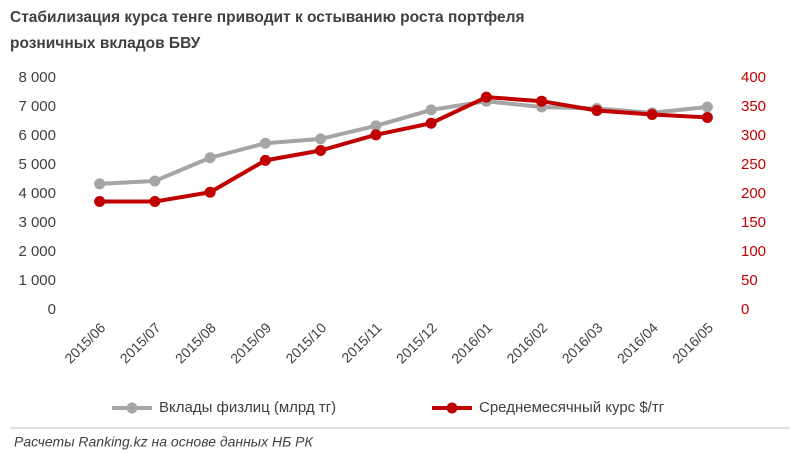 The image size is (800, 465). Describe the element at coordinates (105, 43) in the screenshot. I see `chart-title: розничных вкладов БВУ` at that location.